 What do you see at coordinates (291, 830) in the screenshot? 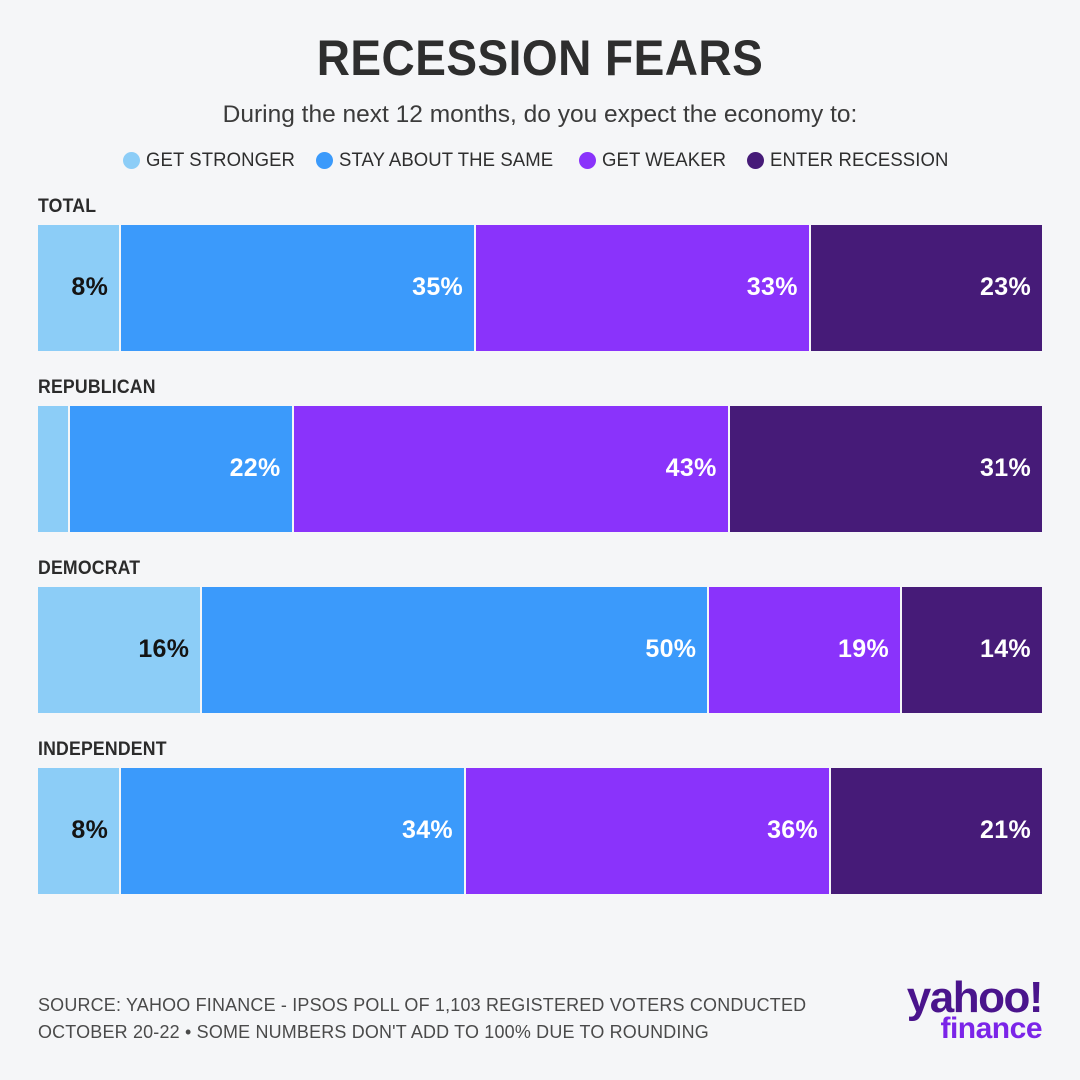
I see `bar-segment: 34%` at bounding box center [291, 830].